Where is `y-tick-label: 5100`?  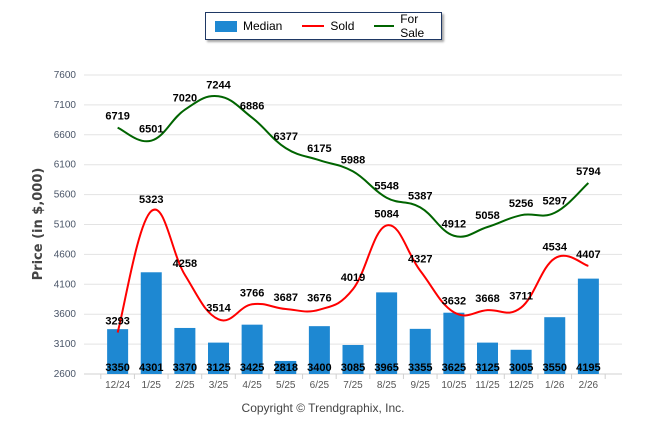
y-tick-label: 5100 is located at coordinates (65, 225).